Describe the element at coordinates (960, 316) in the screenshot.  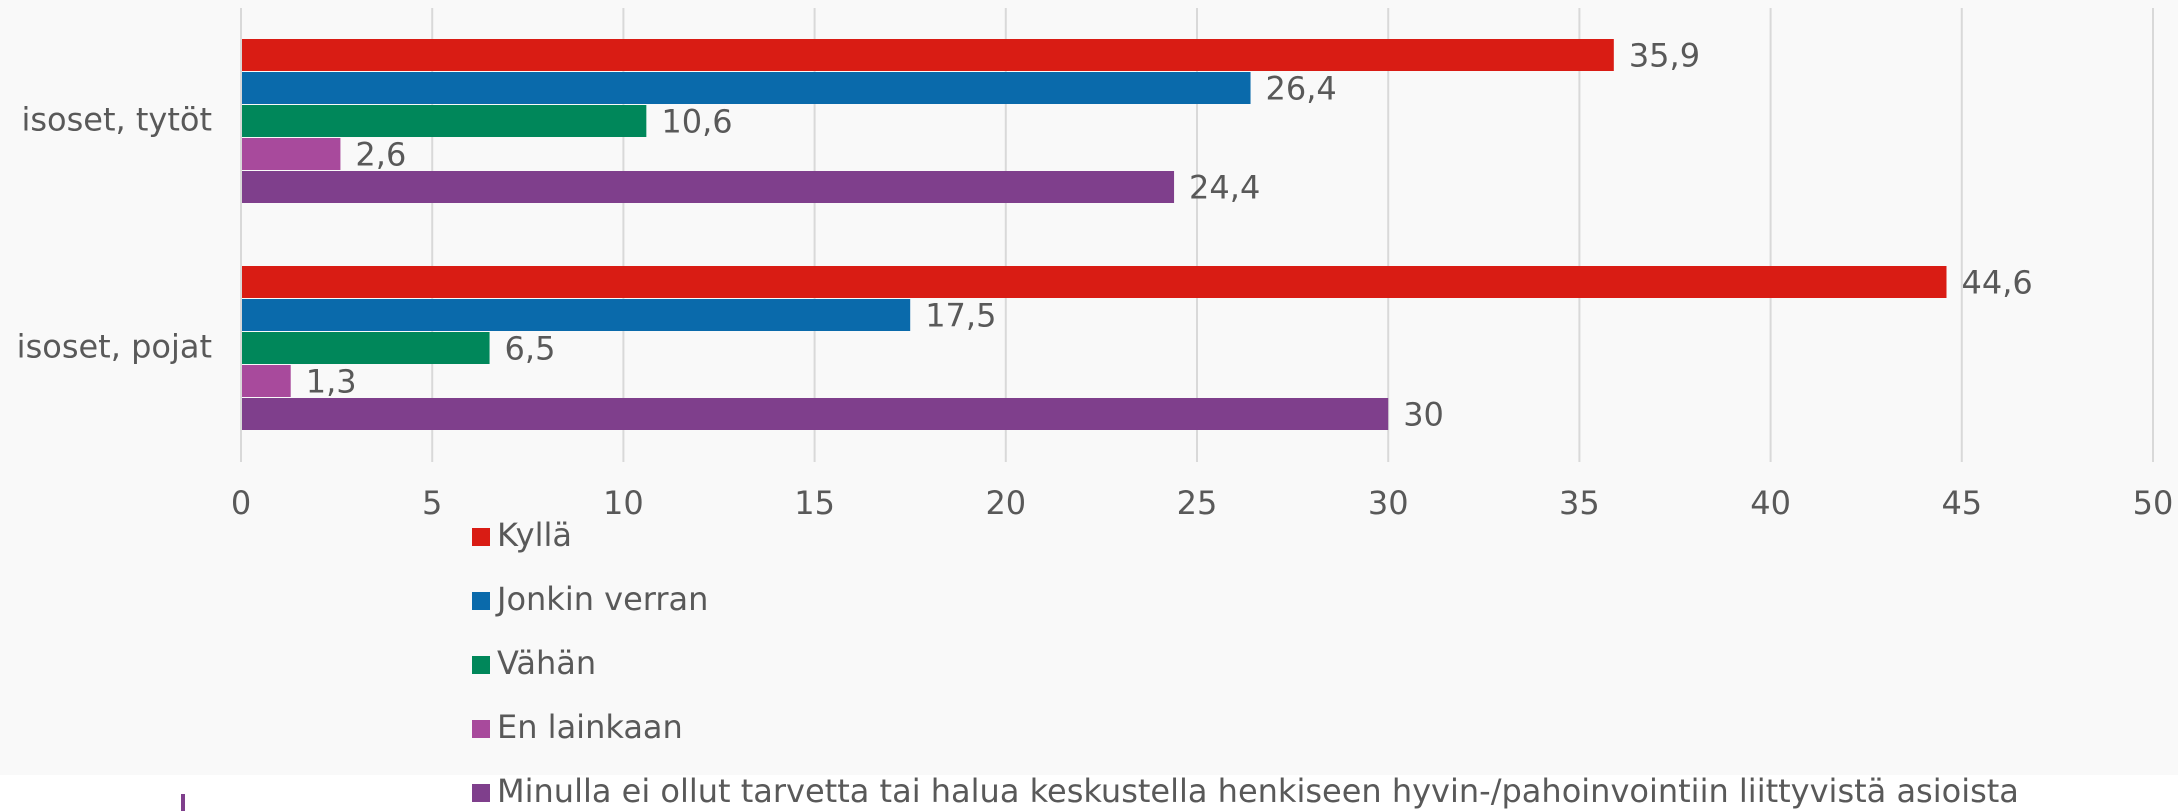
I see `data-label: 17,5` at that location.